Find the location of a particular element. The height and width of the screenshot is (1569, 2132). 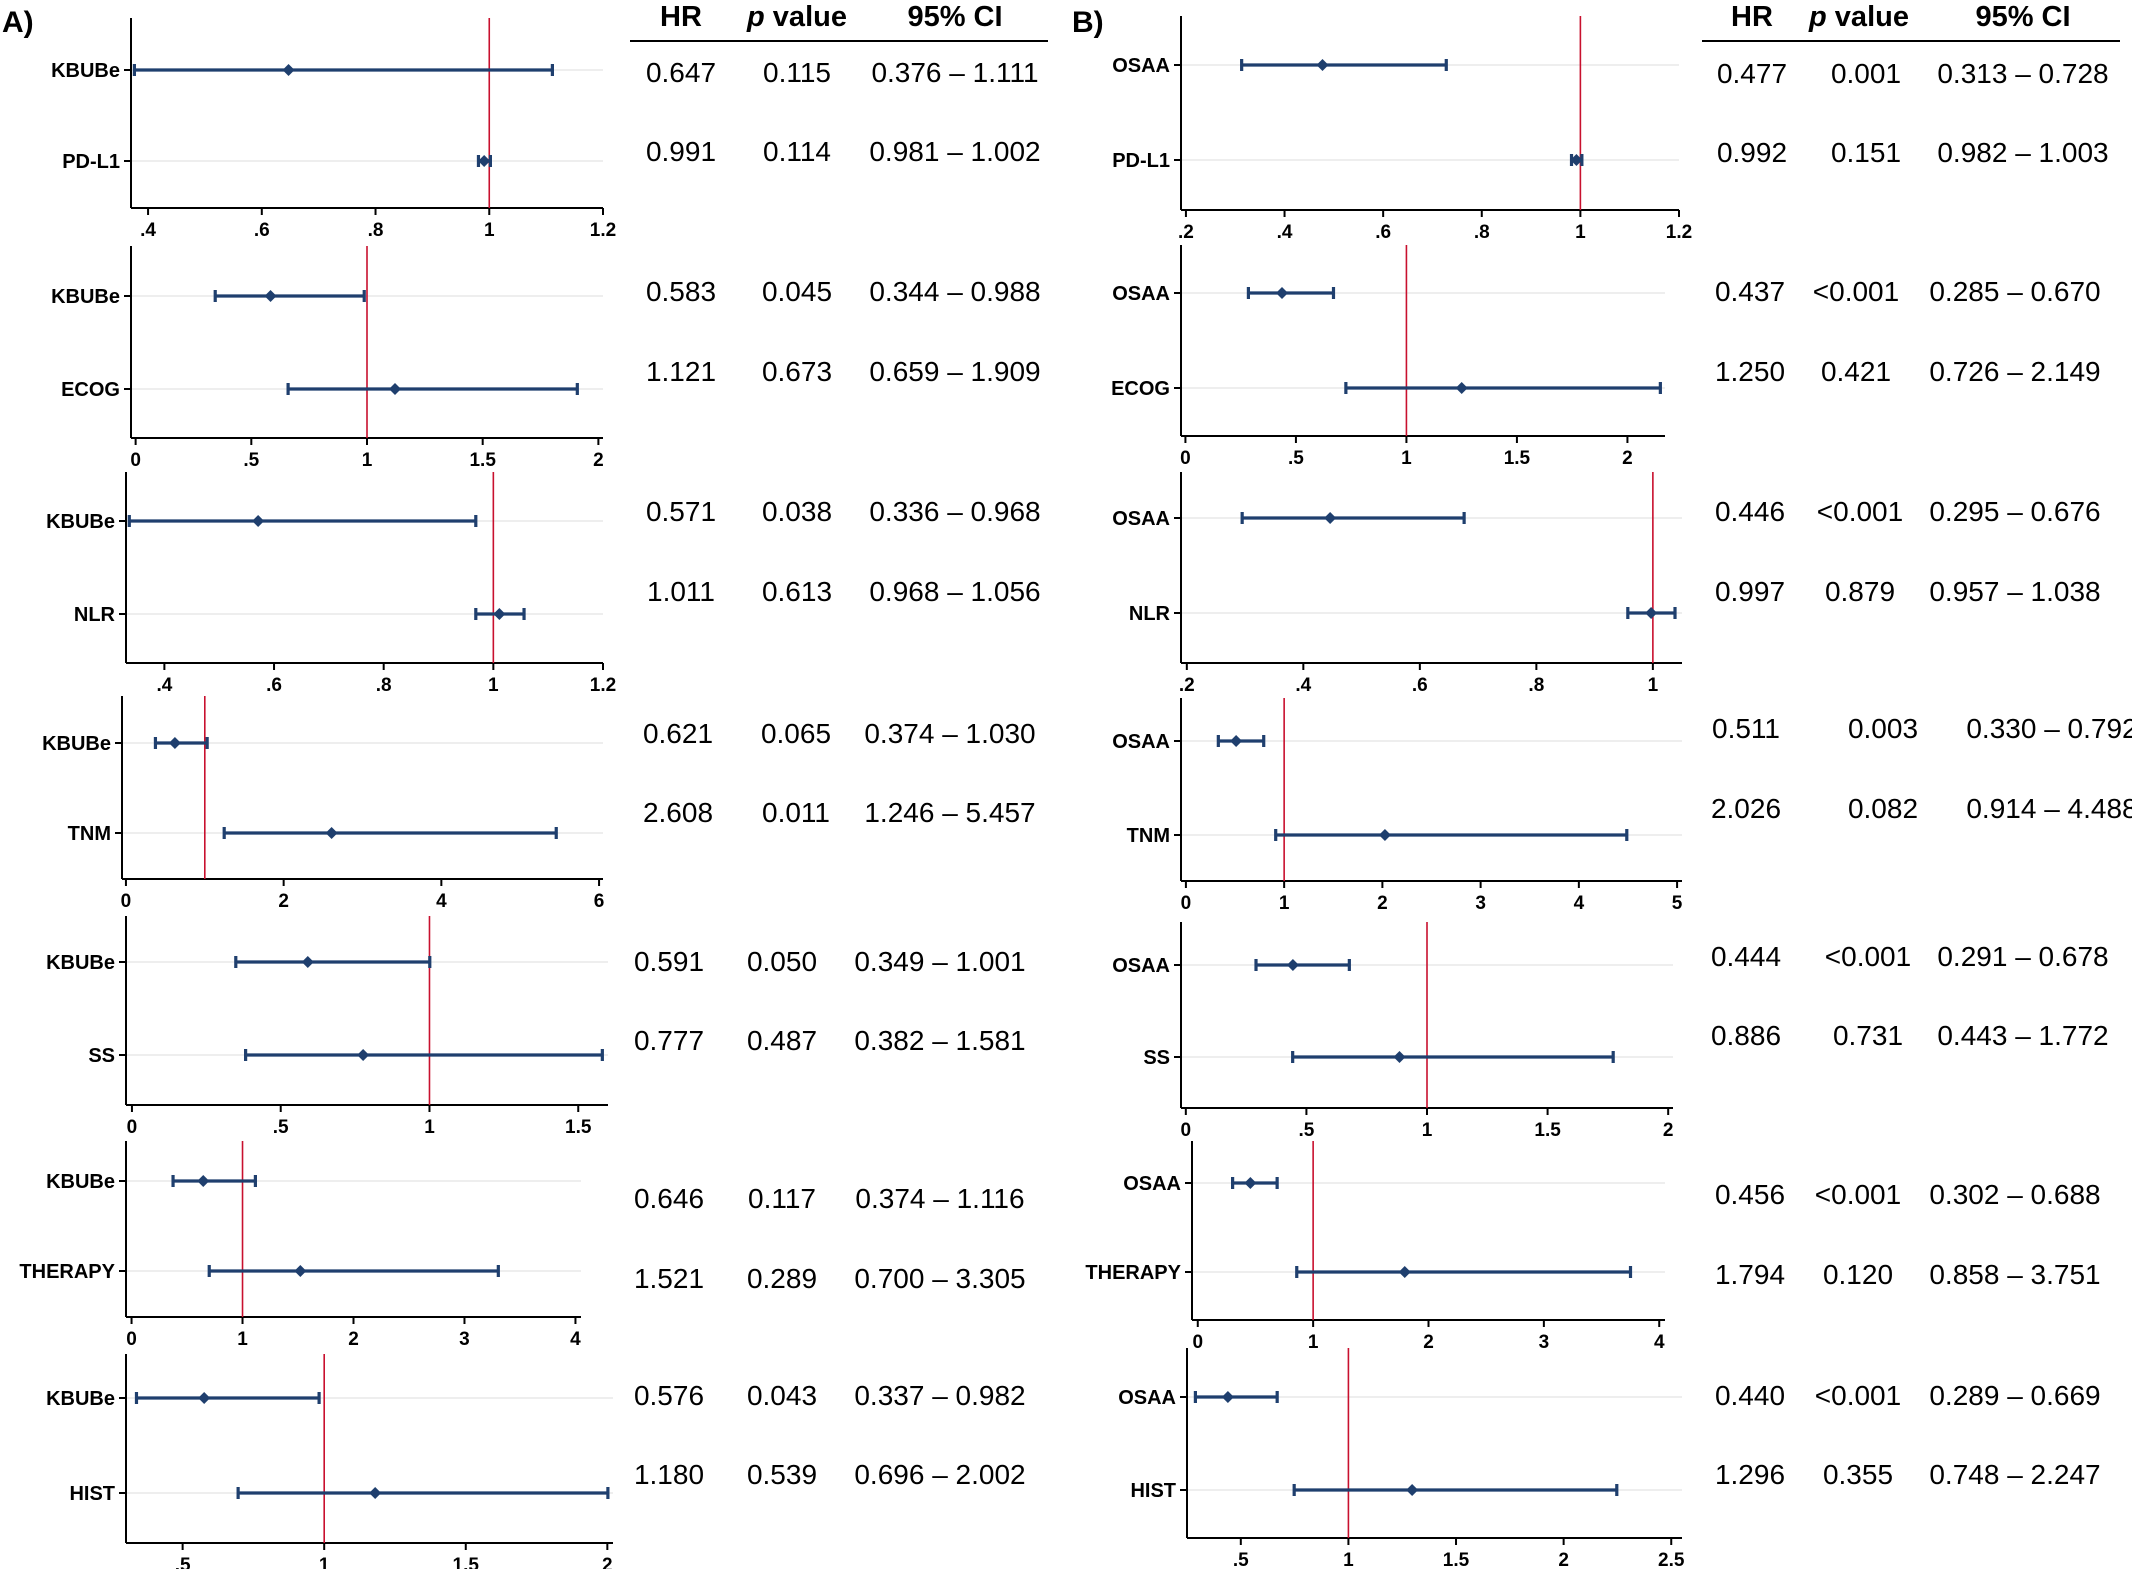

y-row-label: THERAPY is located at coordinates (67, 1272).